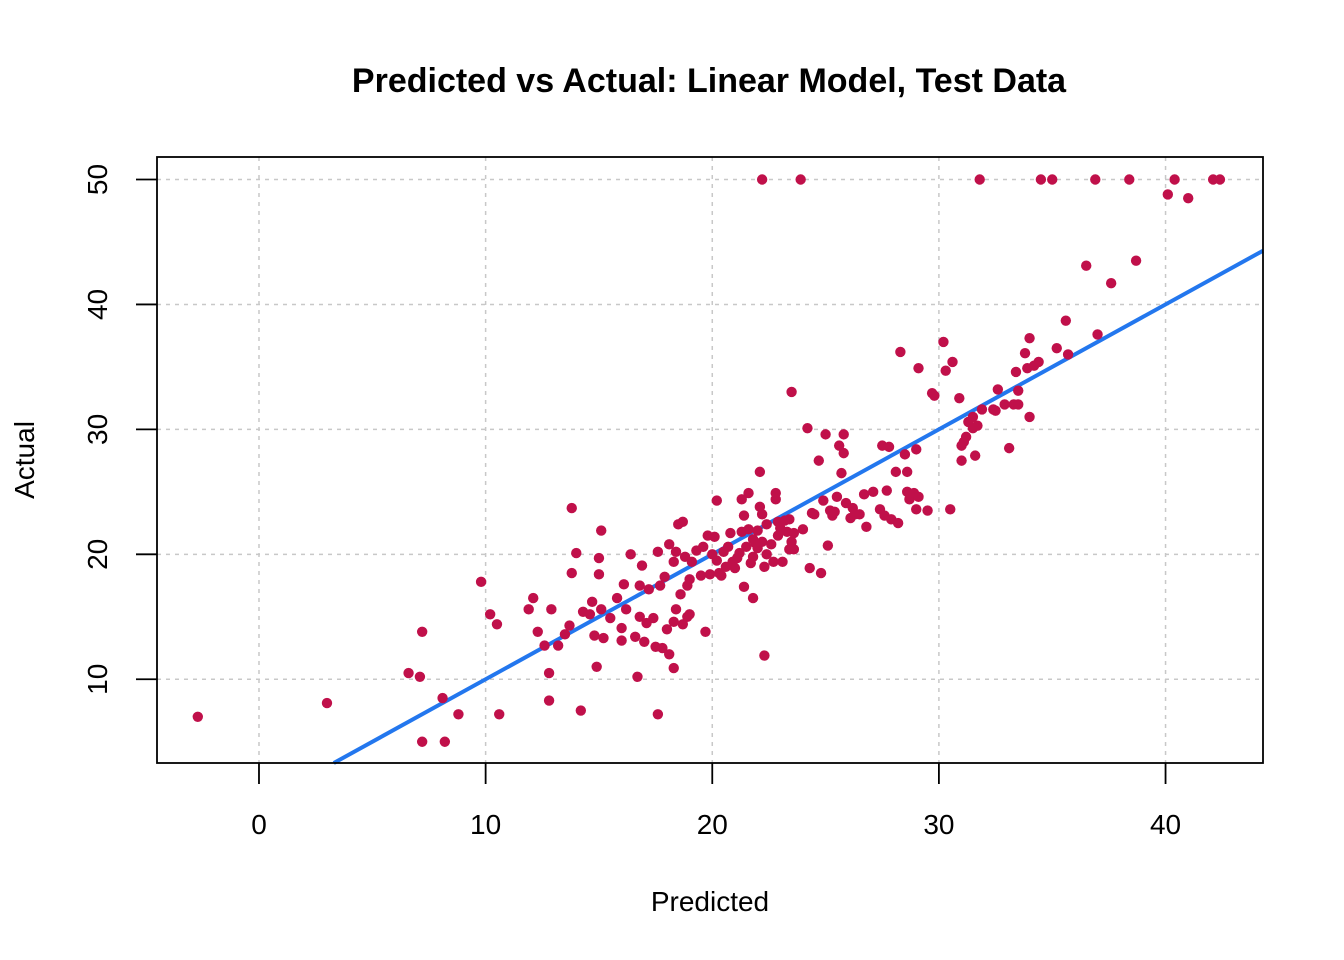 The height and width of the screenshot is (960, 1344). What do you see at coordinates (97, 179) in the screenshot?
I see `y-tick-label: 50` at bounding box center [97, 179].